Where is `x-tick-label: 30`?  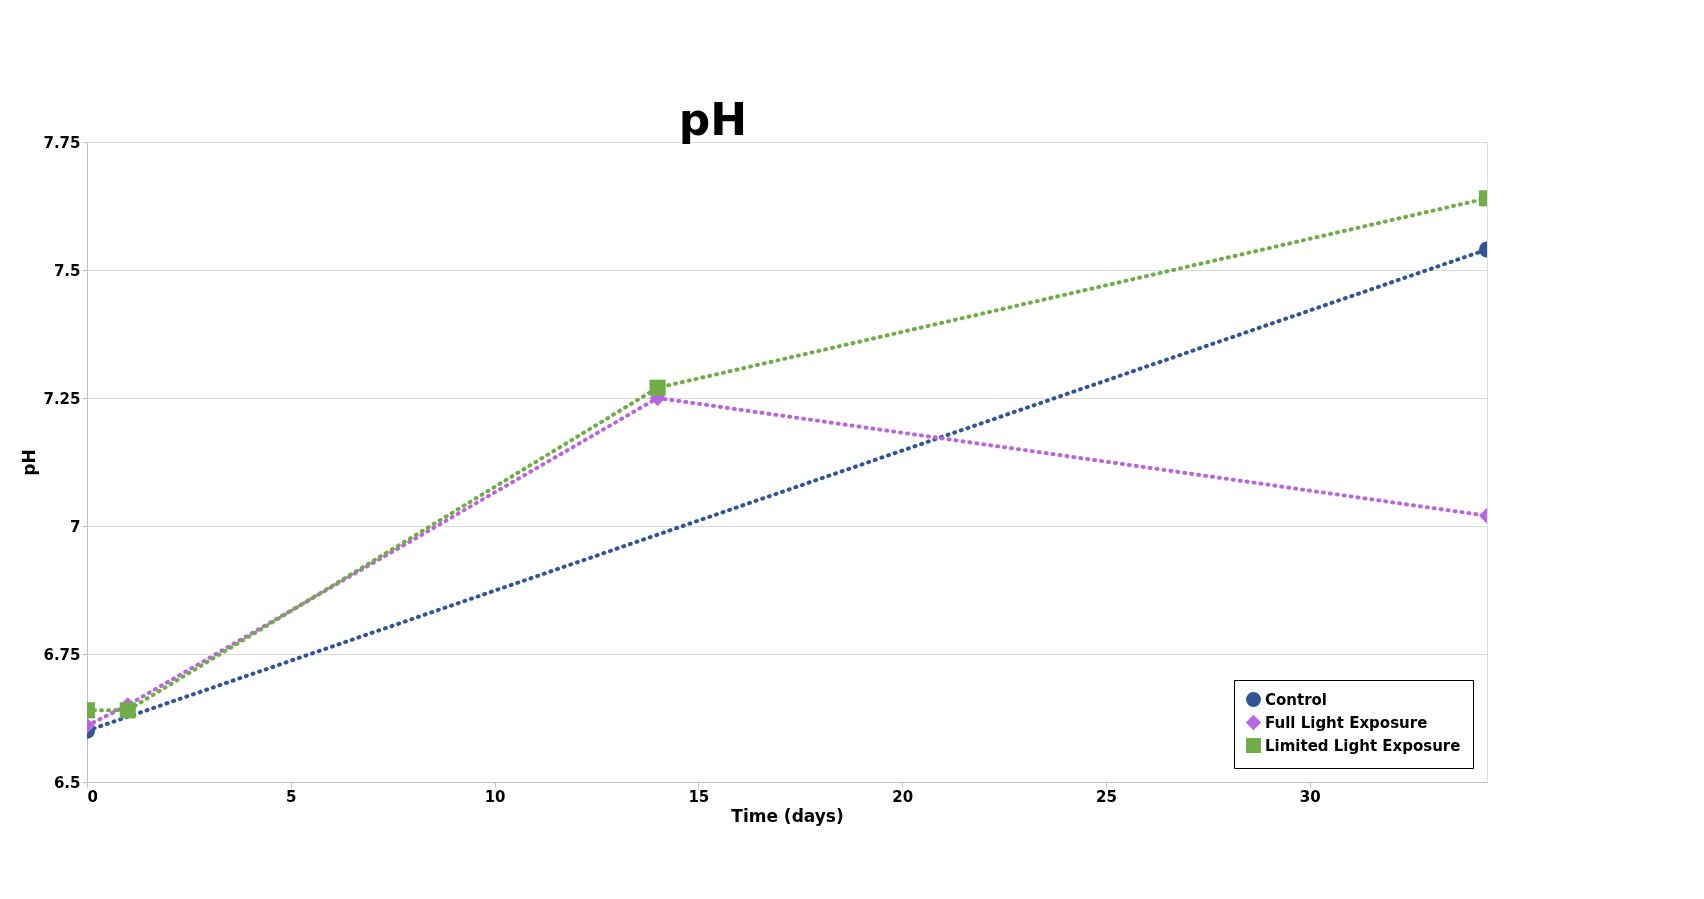 x-tick-label: 30 is located at coordinates (1310, 796).